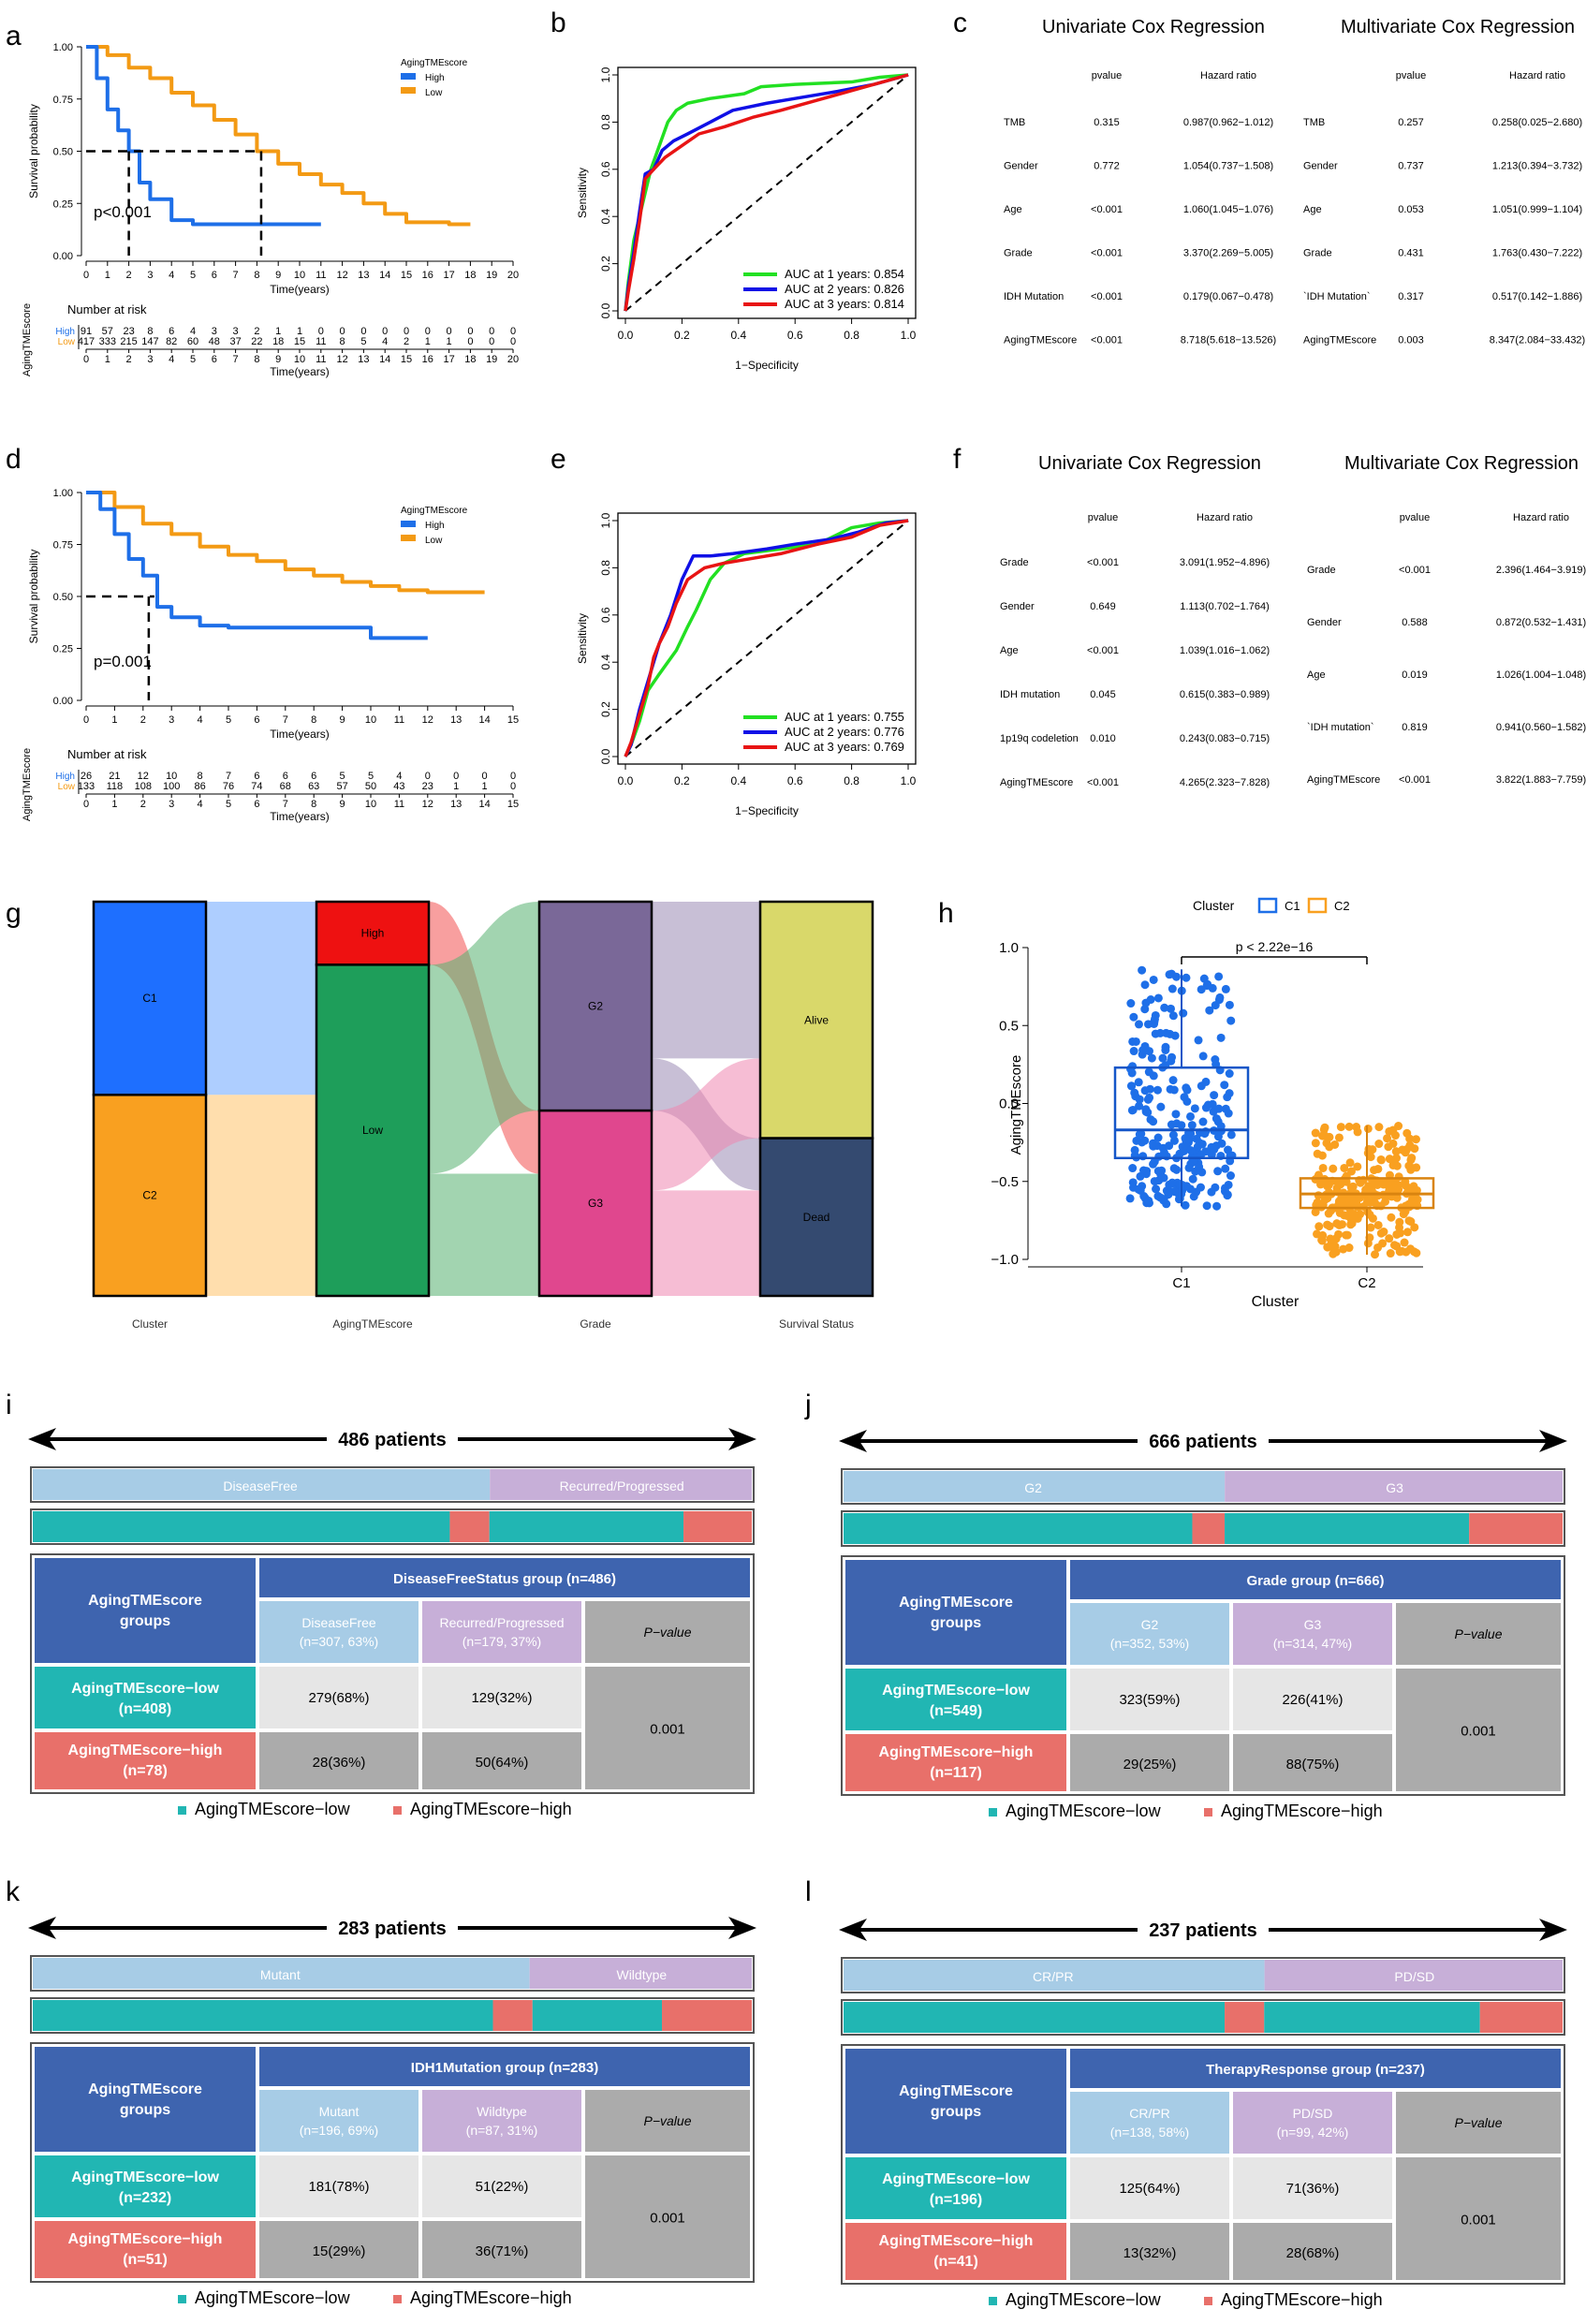 The image size is (1586, 2324). I want to click on risk-x-tick-label: 13, so click(456, 804).